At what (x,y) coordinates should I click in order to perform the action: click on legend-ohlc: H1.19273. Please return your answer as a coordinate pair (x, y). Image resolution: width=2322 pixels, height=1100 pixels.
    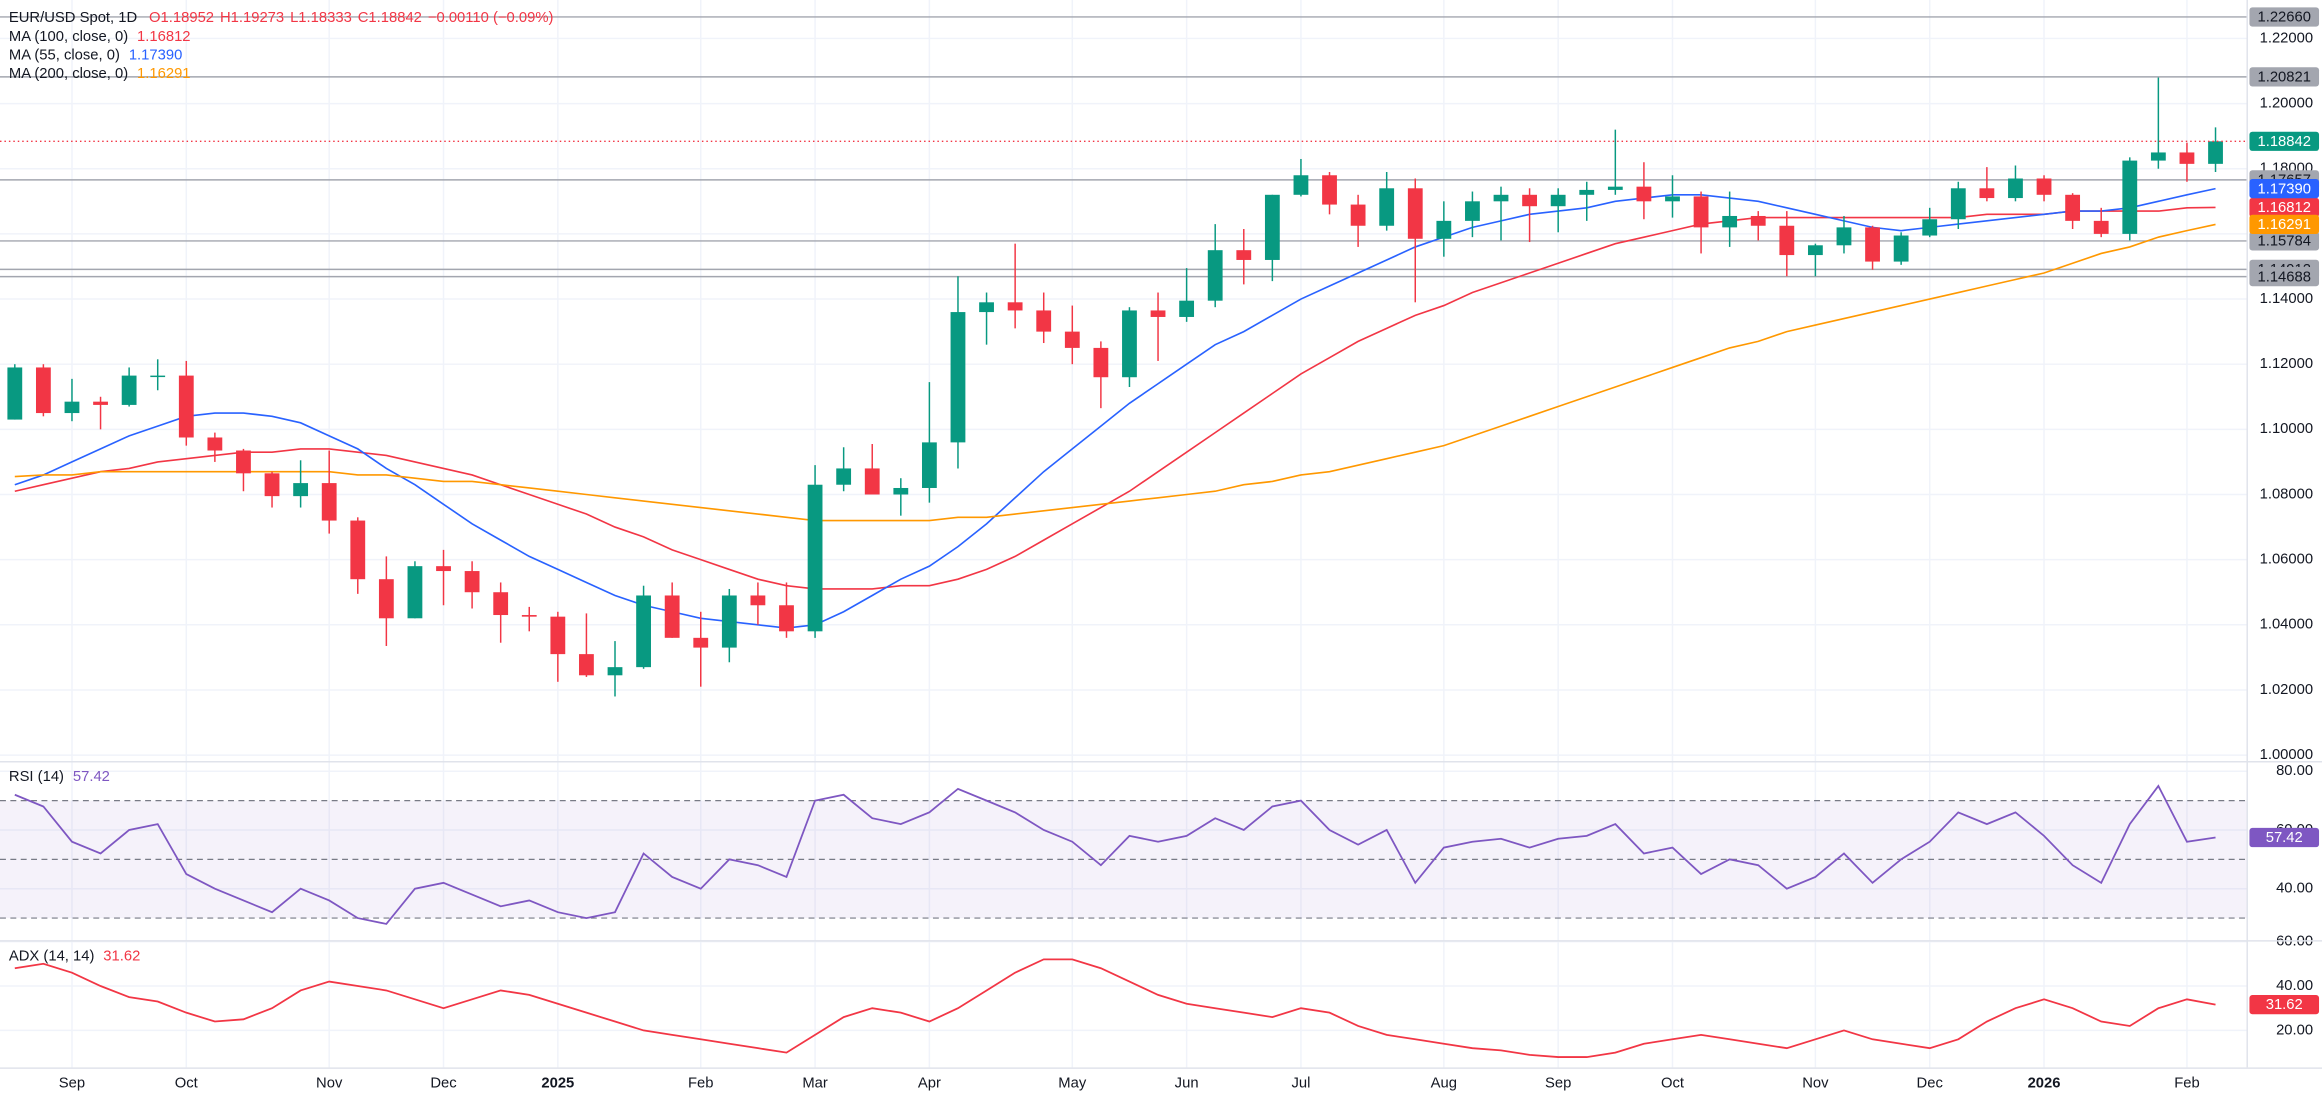
    Looking at the image, I should click on (252, 18).